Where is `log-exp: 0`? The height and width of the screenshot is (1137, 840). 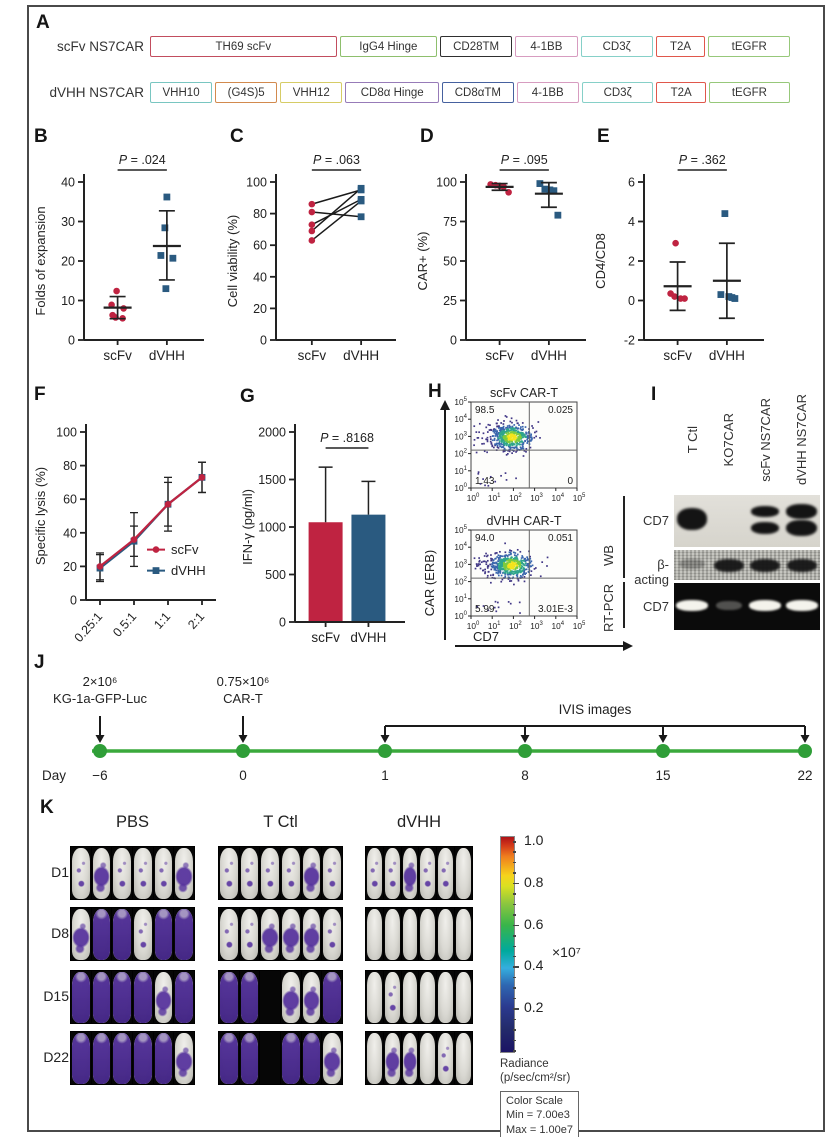
log-exp: 0 is located at coordinates (478, 496).